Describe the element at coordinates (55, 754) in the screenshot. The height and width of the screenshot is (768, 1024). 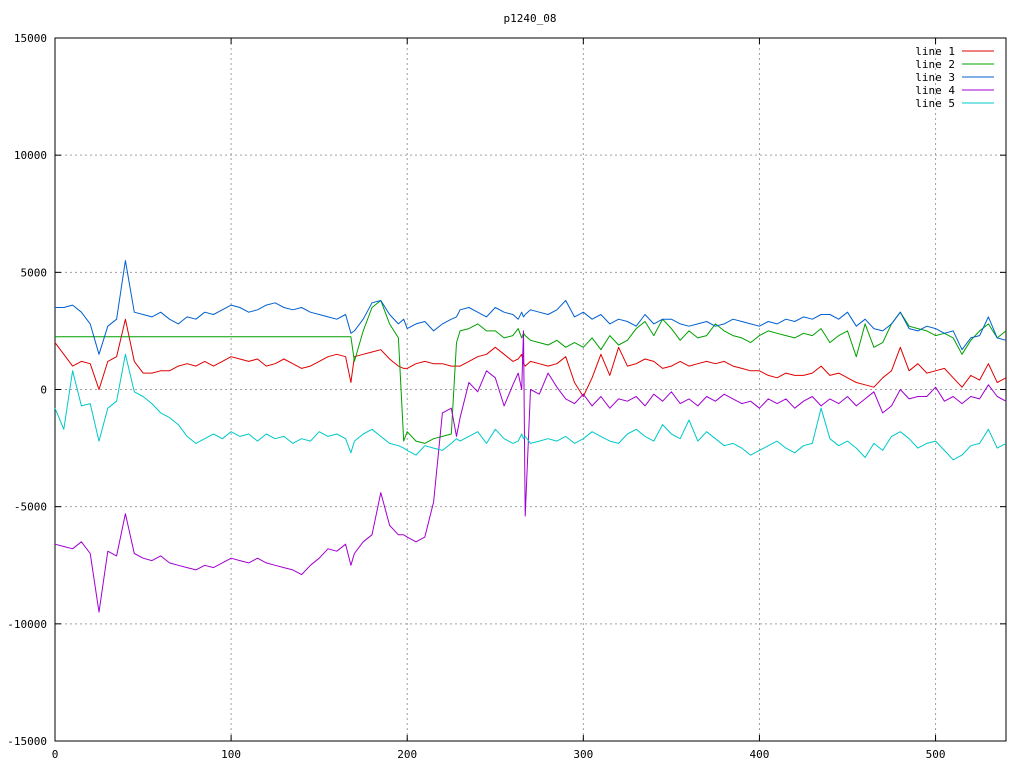
I see `x-tick-label: 0` at that location.